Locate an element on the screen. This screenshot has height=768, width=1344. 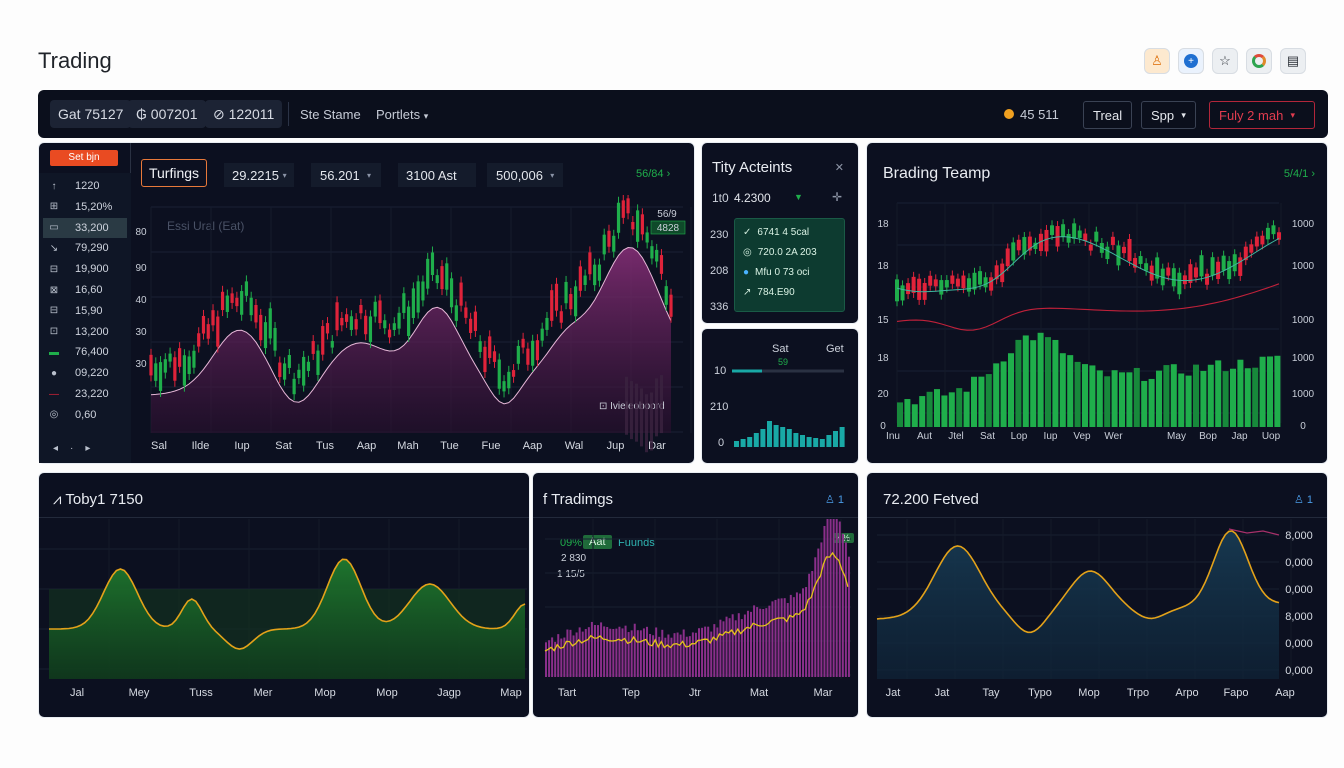
toolbar-link-site: Ste Stame is located at coordinates (330, 114).